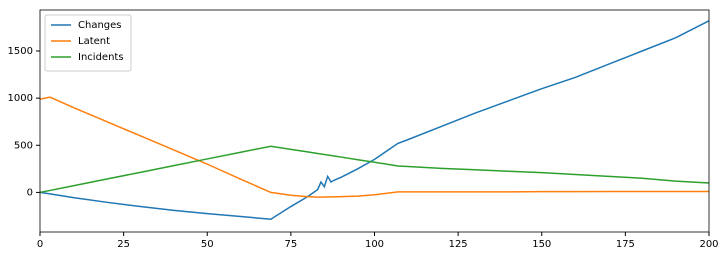 The height and width of the screenshot is (256, 725). What do you see at coordinates (30, 192) in the screenshot?
I see `y-tick-label: 0` at bounding box center [30, 192].